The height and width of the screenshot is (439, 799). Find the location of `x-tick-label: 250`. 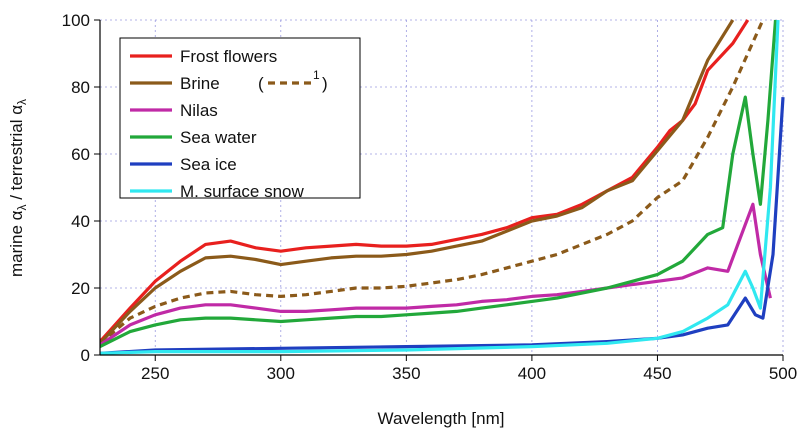

x-tick-label: 250 is located at coordinates (155, 373).